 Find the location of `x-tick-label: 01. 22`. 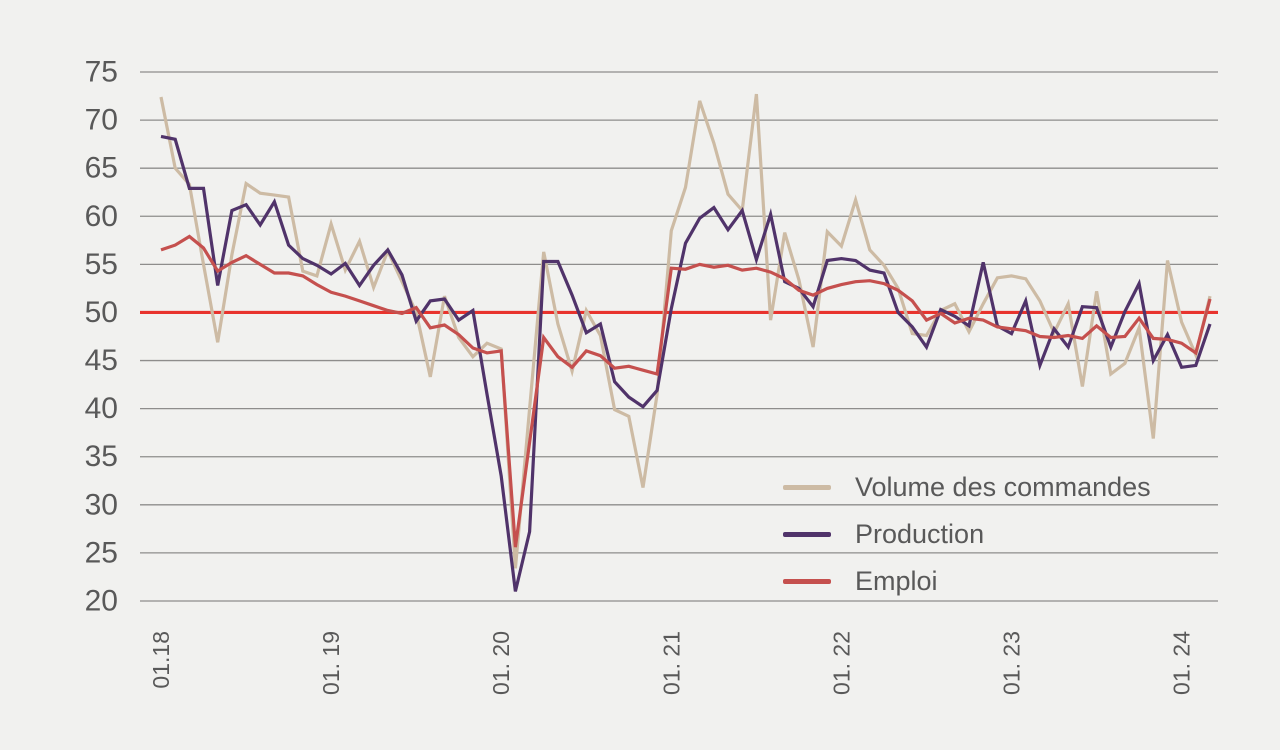

x-tick-label: 01. 22 is located at coordinates (841, 663).